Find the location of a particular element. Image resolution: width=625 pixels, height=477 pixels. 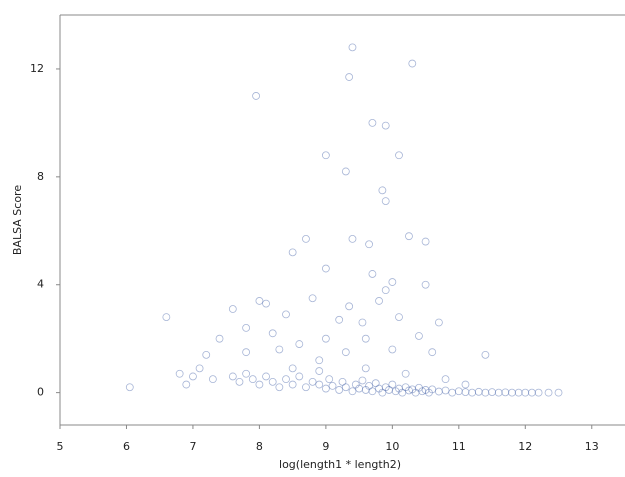

x-axis-label: log(length1 * length2) is located at coordinates (340, 464).